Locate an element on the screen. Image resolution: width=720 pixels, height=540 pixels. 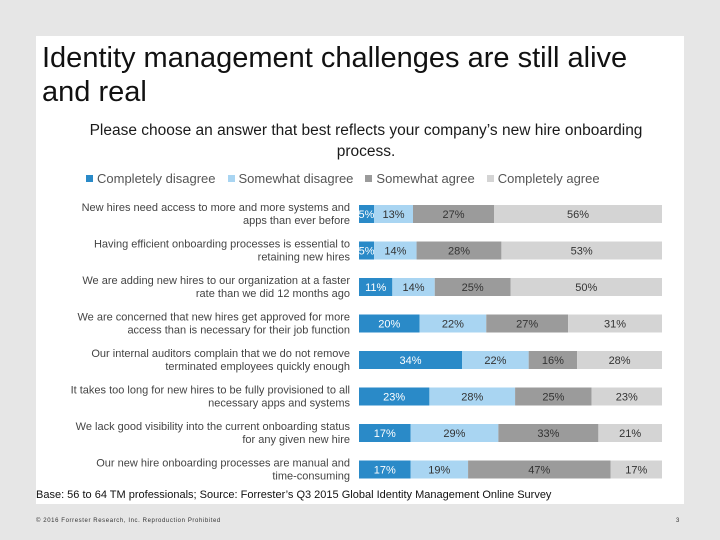
legend-label: Somewhat agree is located at coordinates (425, 178).